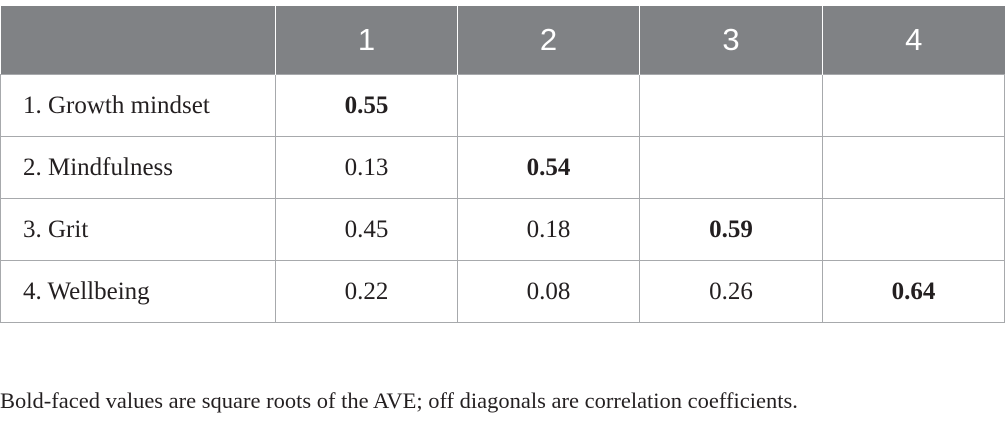 This screenshot has height=421, width=1005. I want to click on table-row: 2. Mindfulness 0.13 0.54, so click(502, 167).